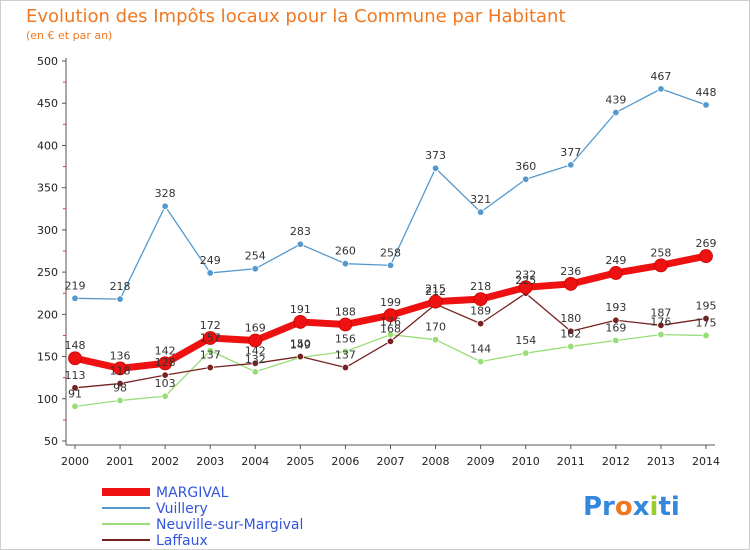 The height and width of the screenshot is (550, 750). I want to click on data-label: 439, so click(615, 100).